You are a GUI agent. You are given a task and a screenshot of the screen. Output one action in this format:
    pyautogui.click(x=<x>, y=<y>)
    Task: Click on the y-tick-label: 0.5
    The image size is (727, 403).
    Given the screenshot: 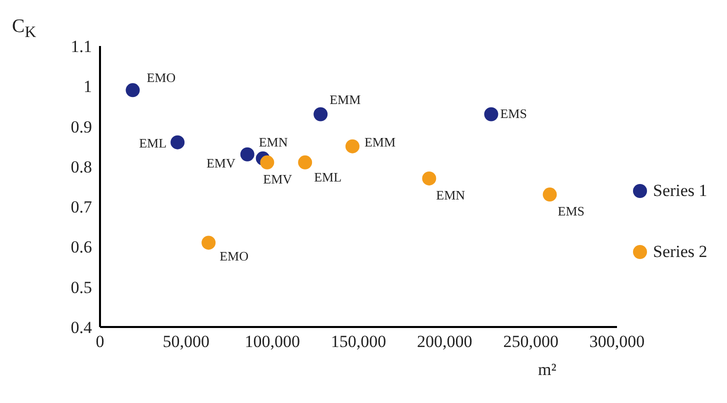 What is the action you would take?
    pyautogui.click(x=81, y=287)
    